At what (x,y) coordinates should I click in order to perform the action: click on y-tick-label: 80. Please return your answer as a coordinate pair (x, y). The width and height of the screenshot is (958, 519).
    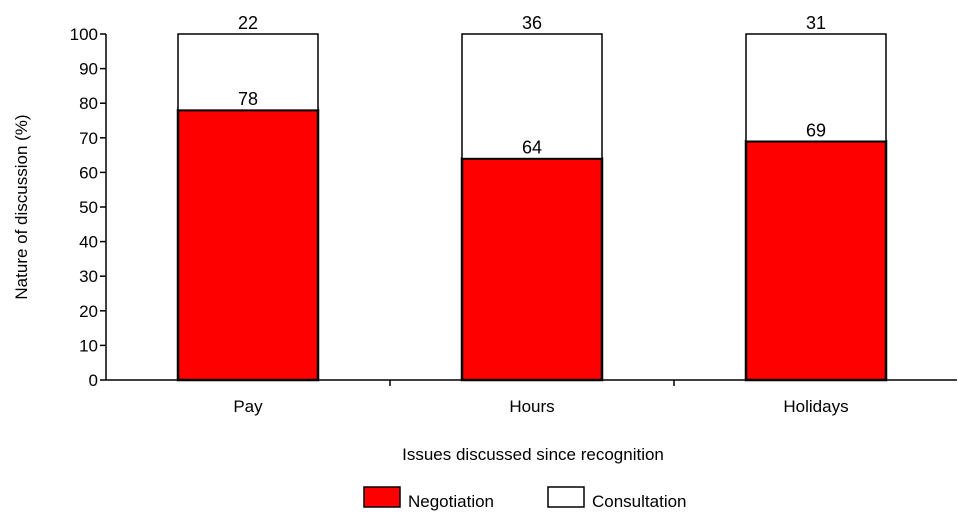
    Looking at the image, I should click on (88, 103).